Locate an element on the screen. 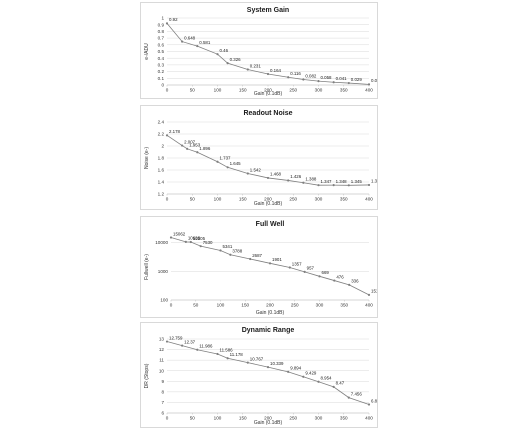  data-label: 1.426 is located at coordinates (296, 176).